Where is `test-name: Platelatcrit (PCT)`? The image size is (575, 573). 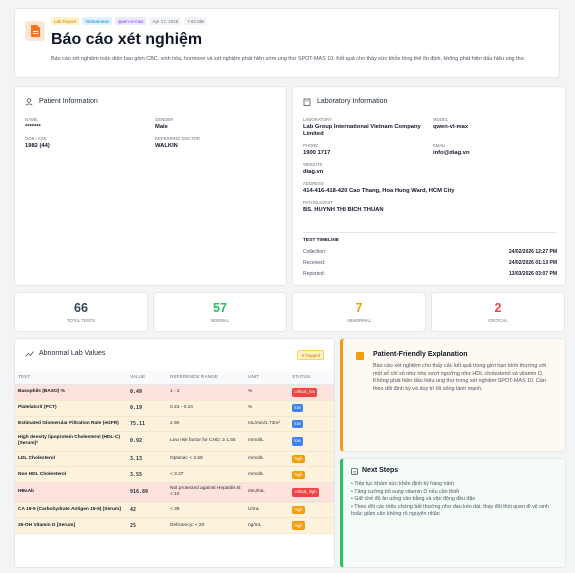 test-name: Platelatcrit (PCT) is located at coordinates (71, 408).